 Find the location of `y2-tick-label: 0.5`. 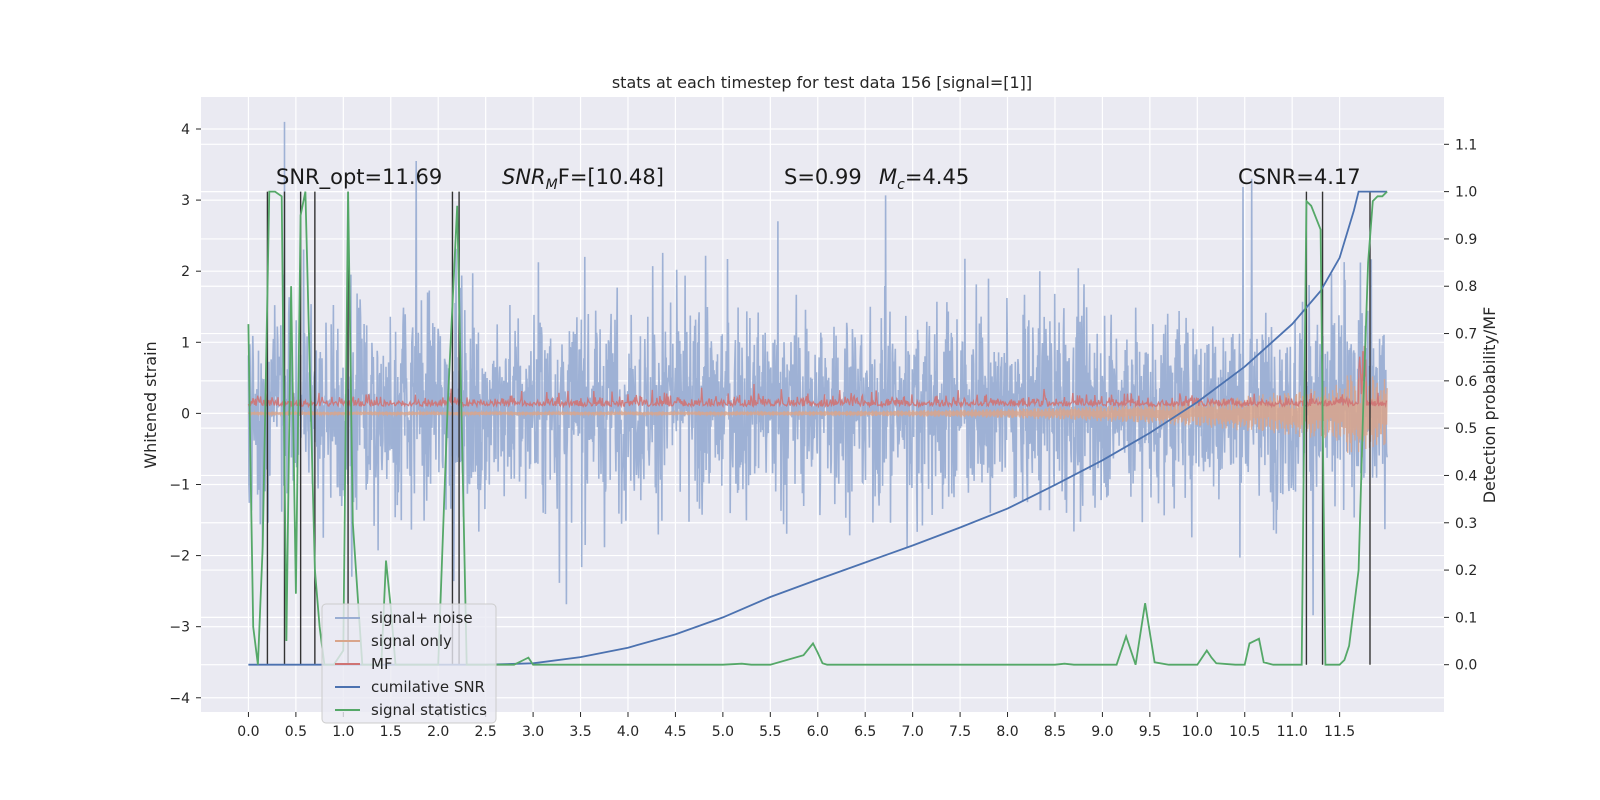

y2-tick-label: 0.5 is located at coordinates (1466, 429).